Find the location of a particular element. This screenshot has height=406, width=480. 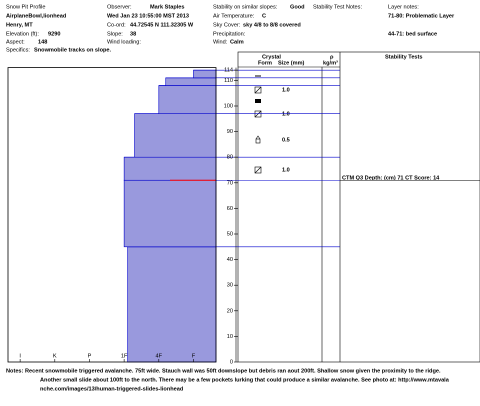

label: Sky Cover: is located at coordinates (227, 25).